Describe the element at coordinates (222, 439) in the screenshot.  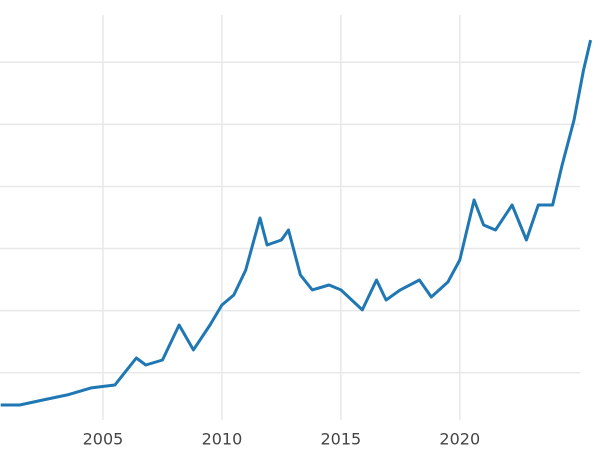
I see `x-tick-label: 2010` at that location.